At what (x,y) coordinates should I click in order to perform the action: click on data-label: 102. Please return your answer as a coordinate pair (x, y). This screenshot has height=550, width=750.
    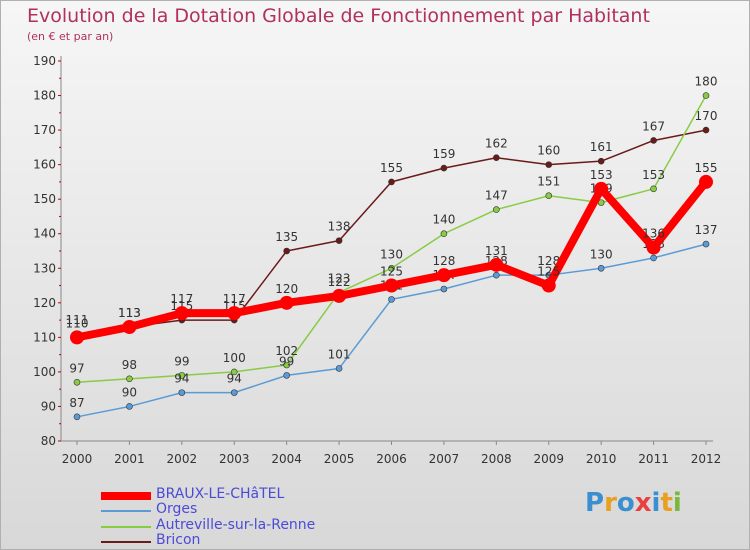
    Looking at the image, I should click on (286, 351).